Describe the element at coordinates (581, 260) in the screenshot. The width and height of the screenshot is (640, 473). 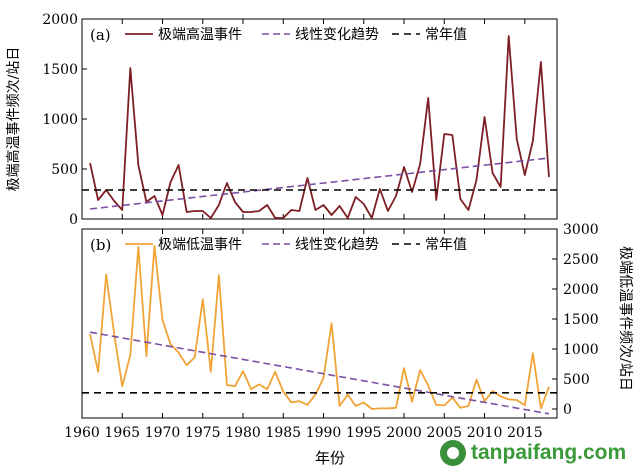
I see `y-tick-label: 2500` at that location.